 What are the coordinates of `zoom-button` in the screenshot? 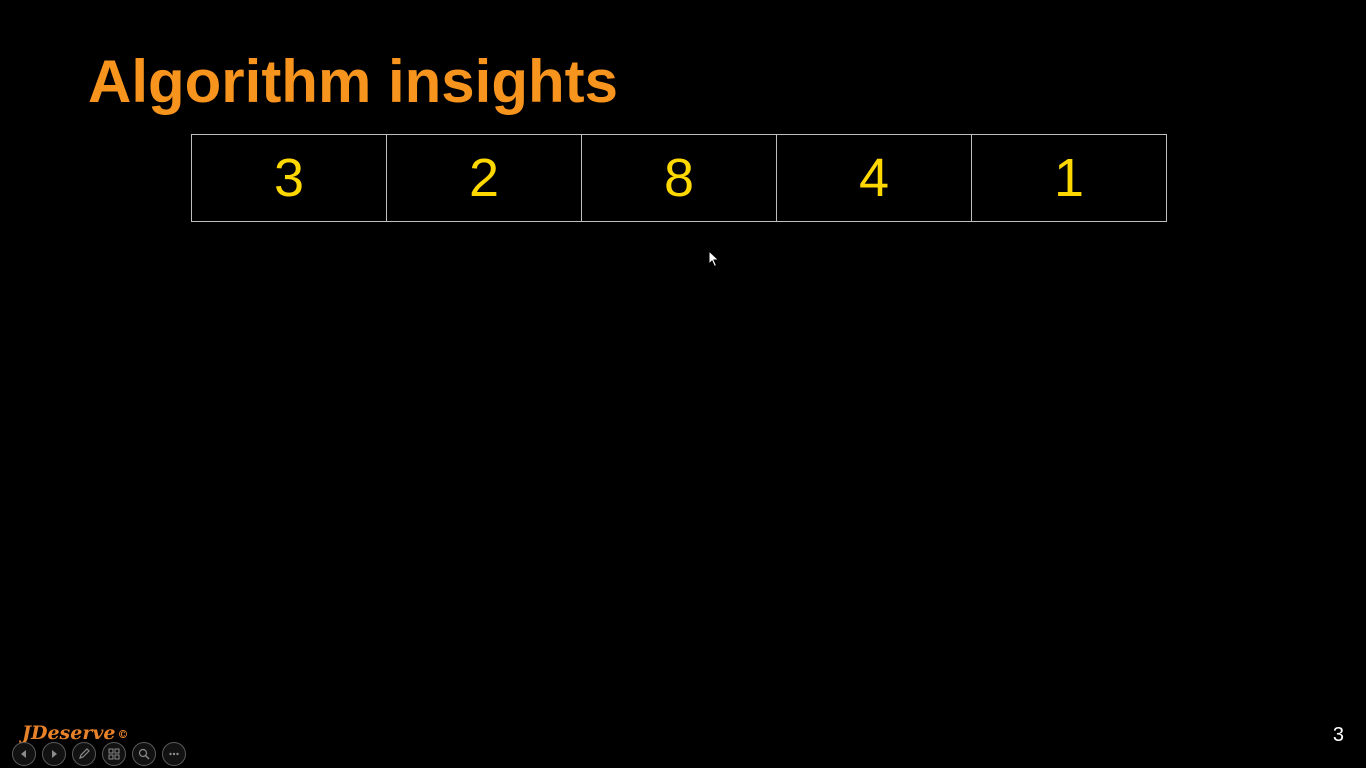 It's located at (144, 754).